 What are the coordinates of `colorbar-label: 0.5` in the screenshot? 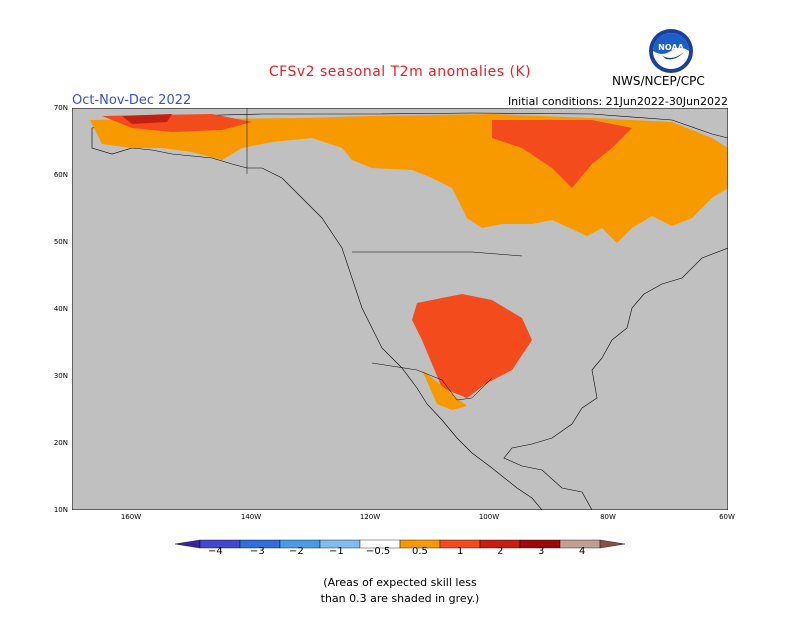 It's located at (420, 551).